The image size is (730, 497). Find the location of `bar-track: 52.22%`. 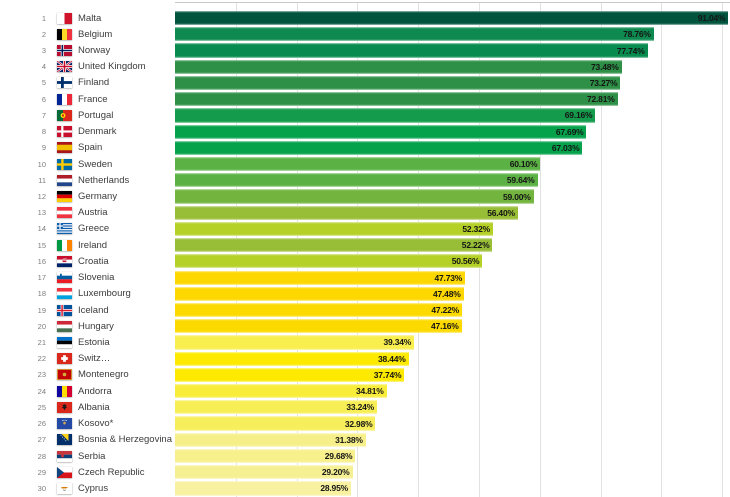

bar-track: 52.22% is located at coordinates (452, 245).